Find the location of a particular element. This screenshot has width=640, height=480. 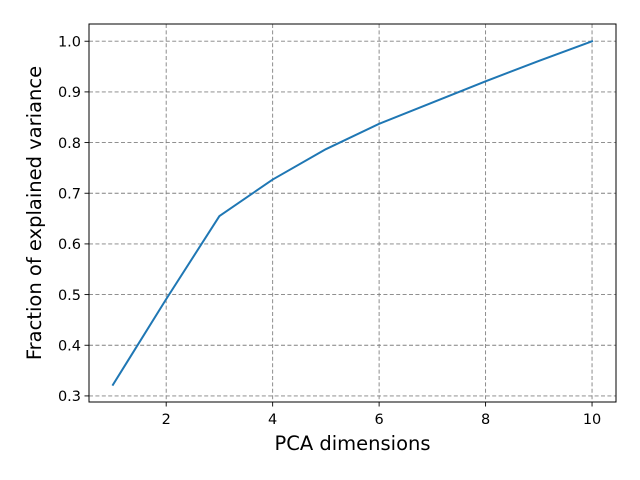

y-tick-label: 0.9 is located at coordinates (69, 93).